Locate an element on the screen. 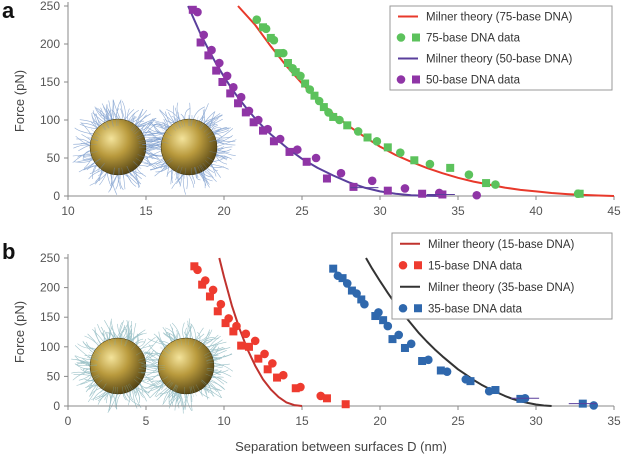  x-tick-label: 10 is located at coordinates (224, 421).